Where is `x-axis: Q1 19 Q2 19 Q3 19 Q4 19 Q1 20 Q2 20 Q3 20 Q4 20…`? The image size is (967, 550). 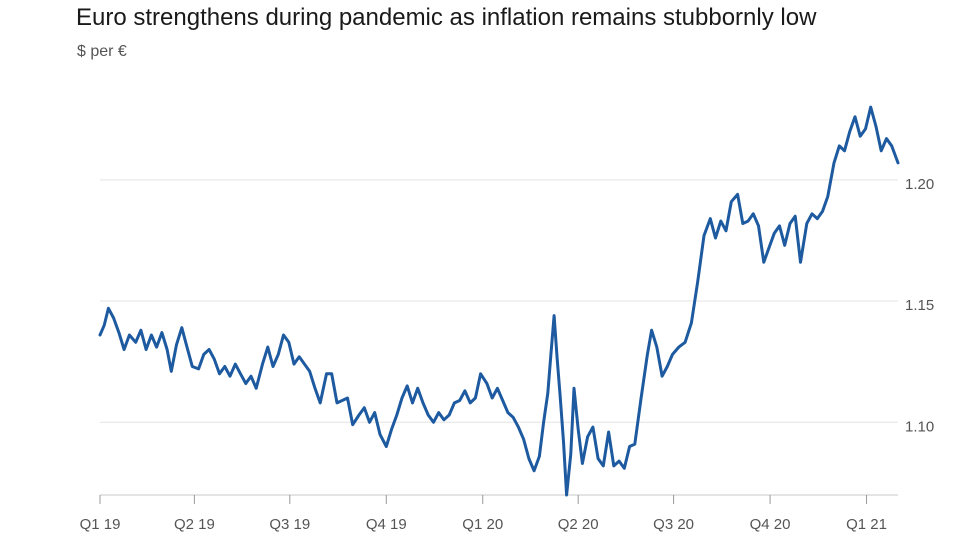 x-axis: Q1 19 Q2 19 Q3 19 Q4 19 Q1 20 Q2 20 Q3 20 Q4 20… is located at coordinates (489, 513).